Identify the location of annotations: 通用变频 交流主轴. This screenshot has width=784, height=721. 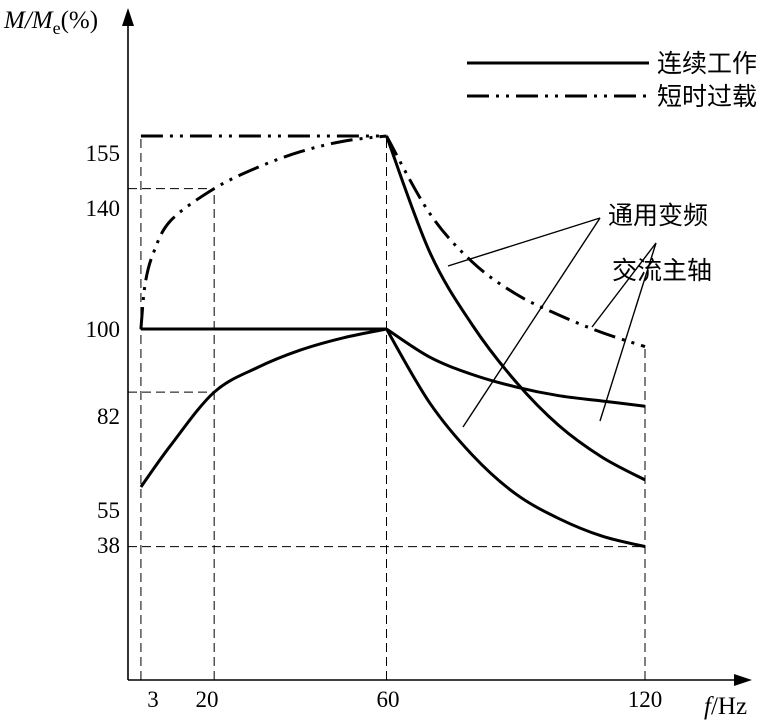
(579, 314).